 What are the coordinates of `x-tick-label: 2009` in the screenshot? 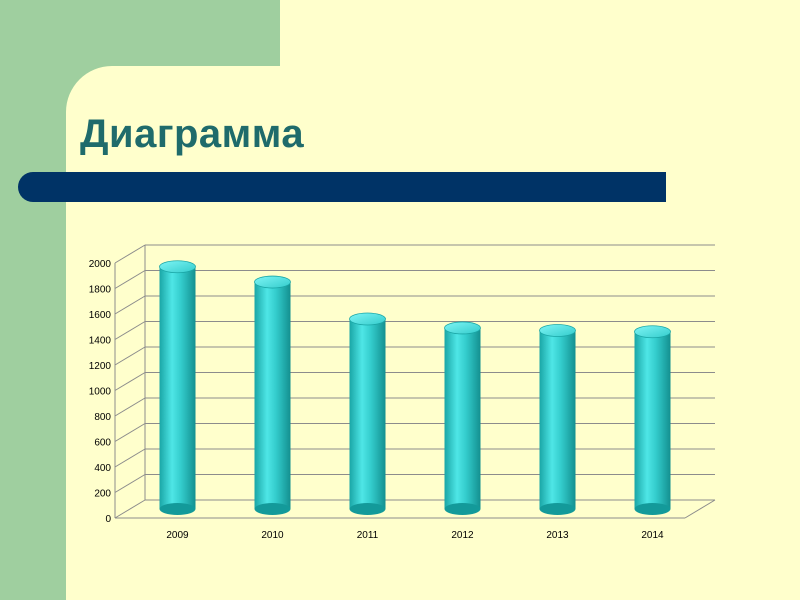 It's located at (177, 535).